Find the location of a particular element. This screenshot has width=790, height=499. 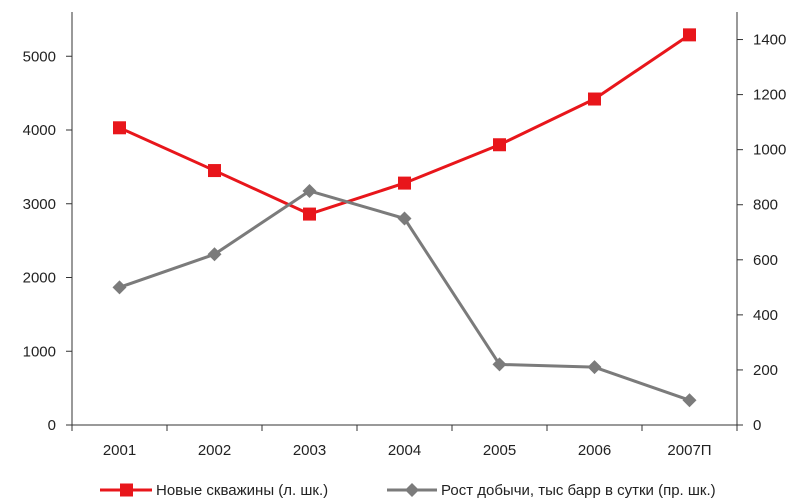

x-tick-label: 2007П is located at coordinates (689, 450).